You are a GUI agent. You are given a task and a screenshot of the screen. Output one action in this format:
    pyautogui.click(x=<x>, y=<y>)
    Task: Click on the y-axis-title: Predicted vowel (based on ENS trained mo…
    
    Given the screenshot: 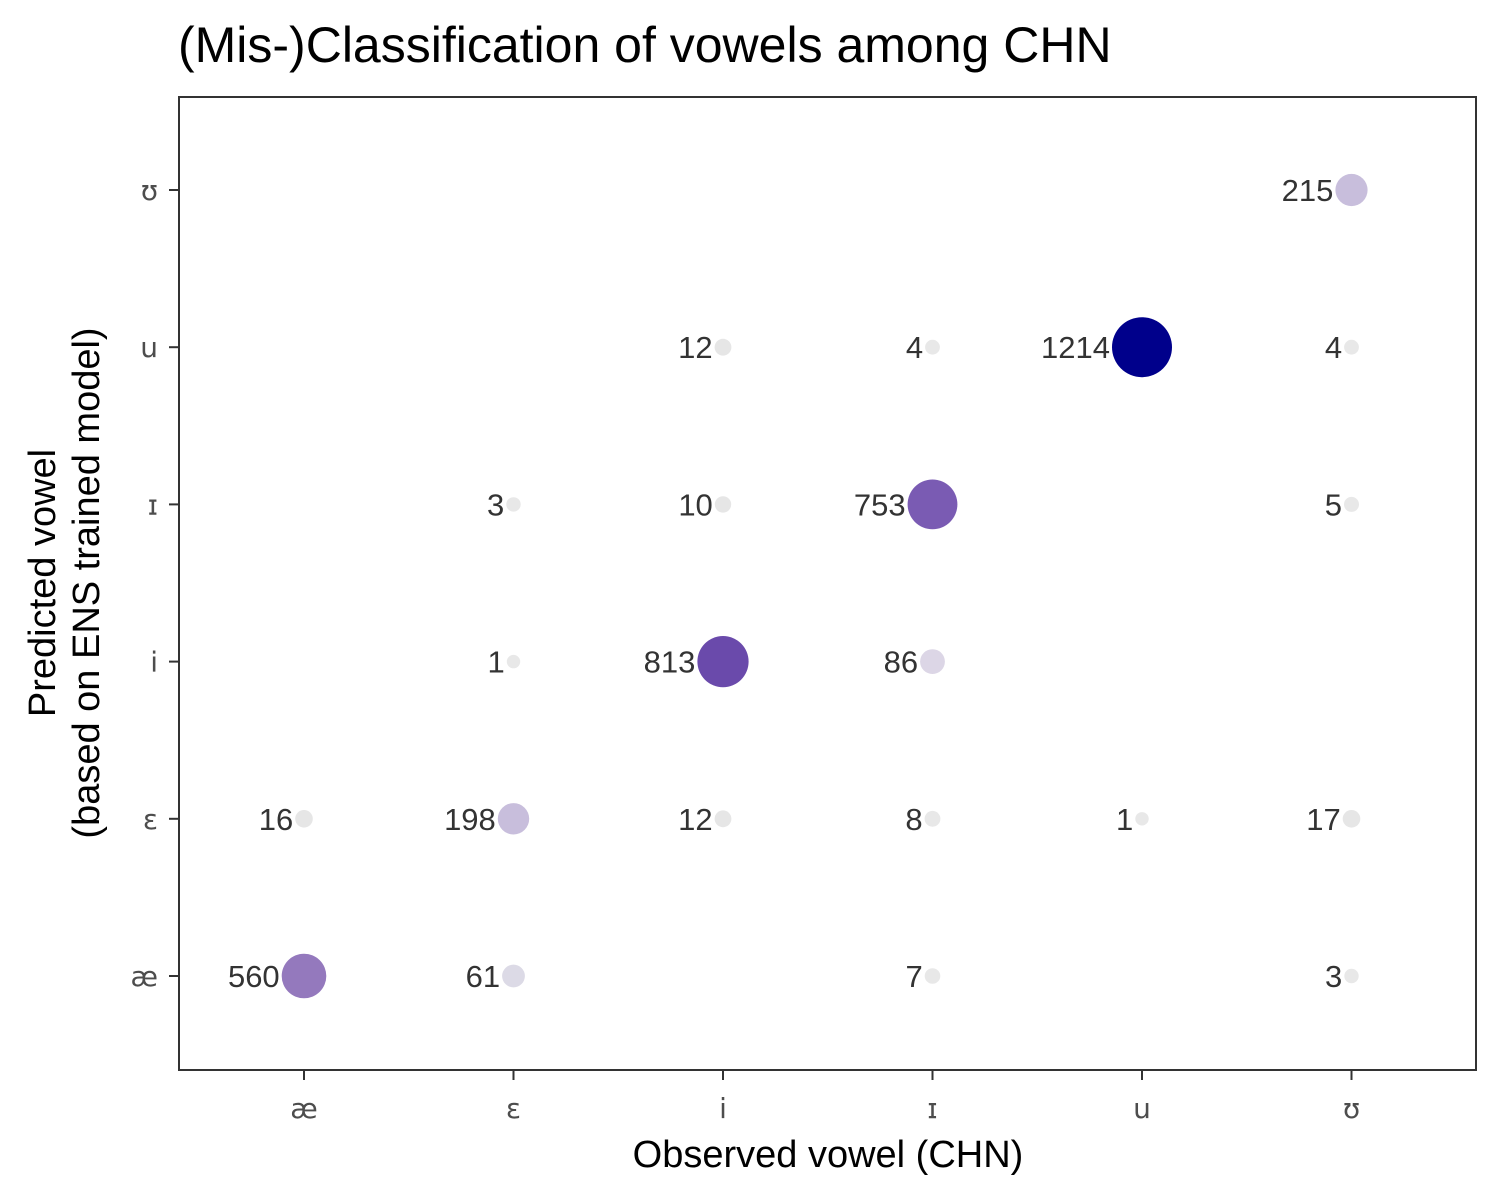 What is the action you would take?
    pyautogui.click(x=65, y=582)
    